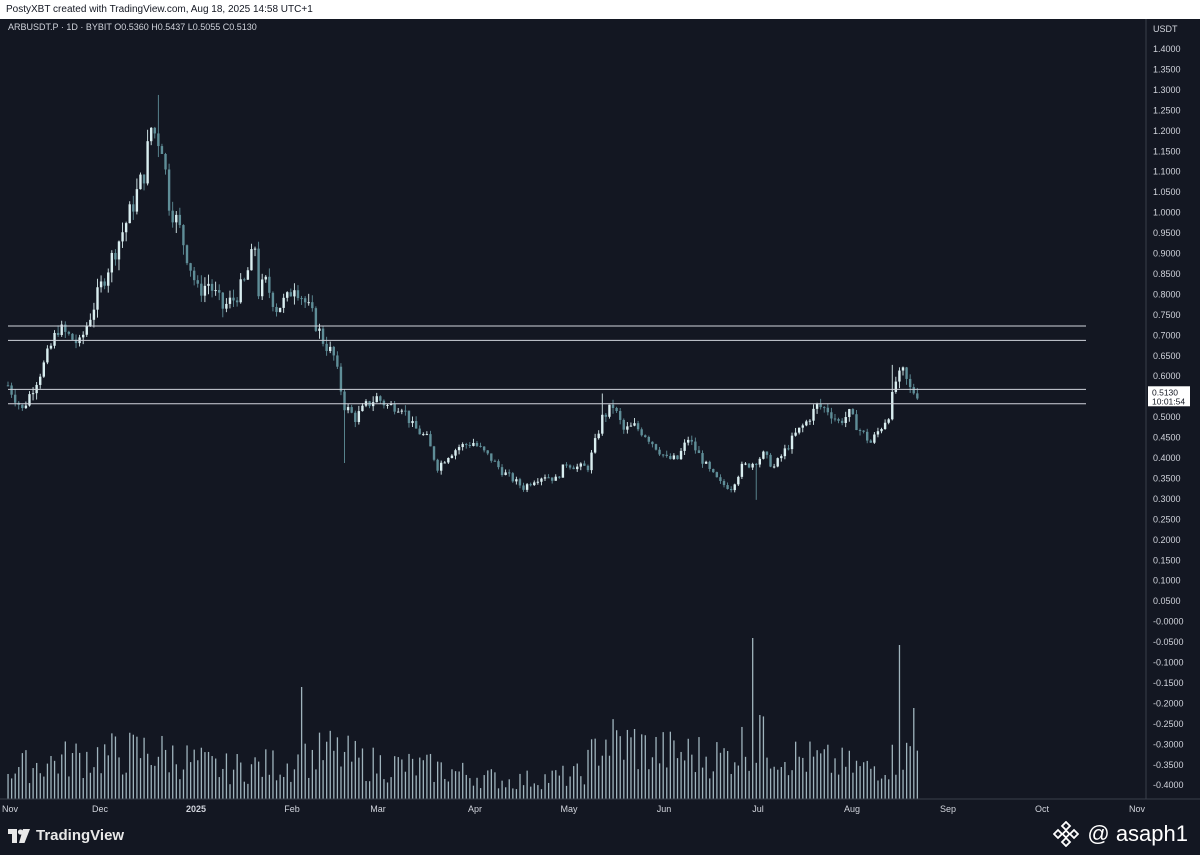  What do you see at coordinates (1167, 151) in the screenshot?
I see `price-tick-label: 1.1500` at bounding box center [1167, 151].